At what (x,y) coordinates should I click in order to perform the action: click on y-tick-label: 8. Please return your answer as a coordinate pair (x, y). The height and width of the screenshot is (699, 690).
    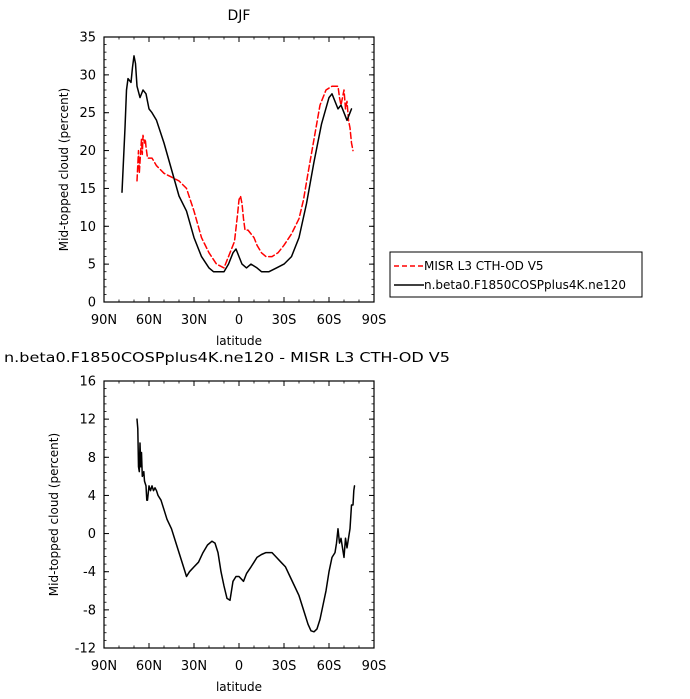
    Looking at the image, I should click on (92, 458).